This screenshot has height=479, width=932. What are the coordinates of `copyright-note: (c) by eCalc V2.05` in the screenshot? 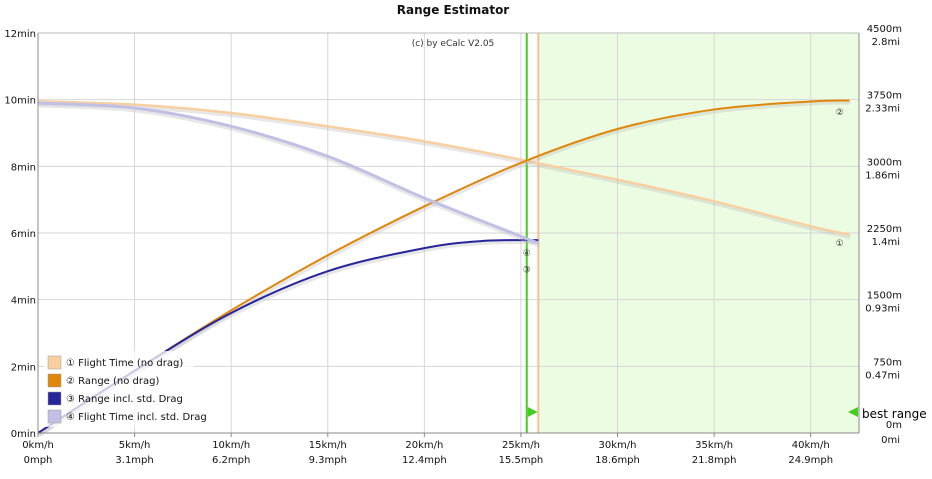 It's located at (453, 44).